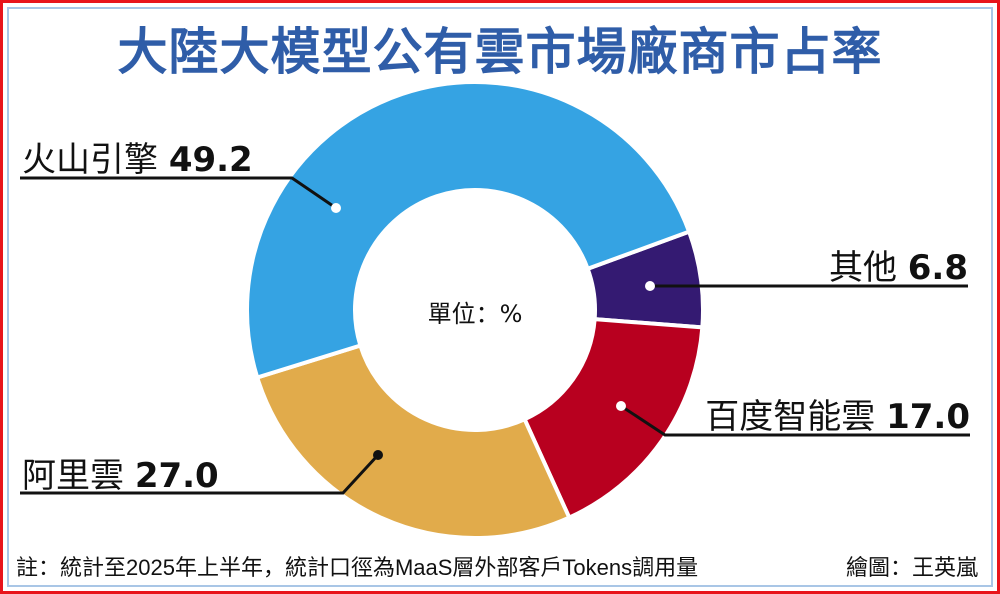 The image size is (1000, 594). What do you see at coordinates (500, 52) in the screenshot?
I see `chart-title: 大陸大模型公有雲市場廠商市占率` at bounding box center [500, 52].